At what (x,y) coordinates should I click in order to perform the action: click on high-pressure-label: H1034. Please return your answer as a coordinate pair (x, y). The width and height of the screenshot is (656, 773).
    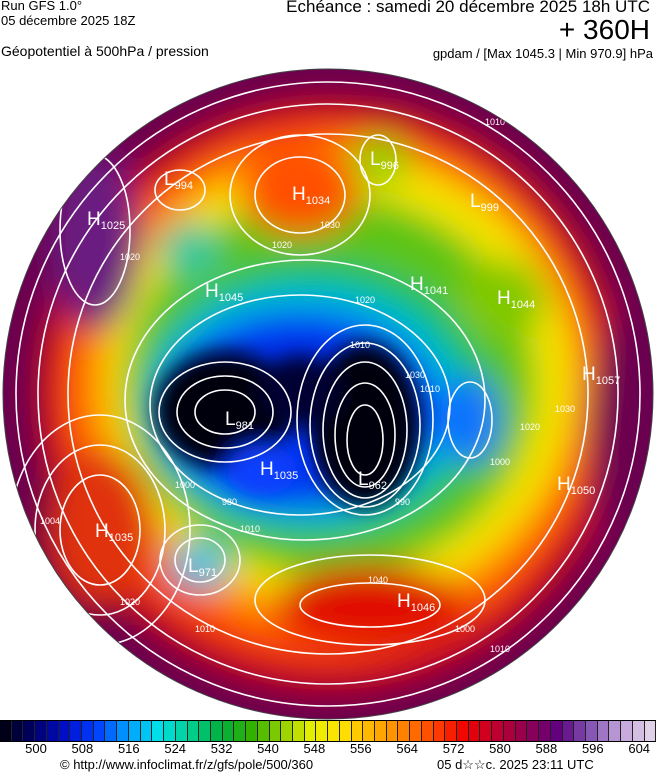
    Looking at the image, I should click on (311, 195).